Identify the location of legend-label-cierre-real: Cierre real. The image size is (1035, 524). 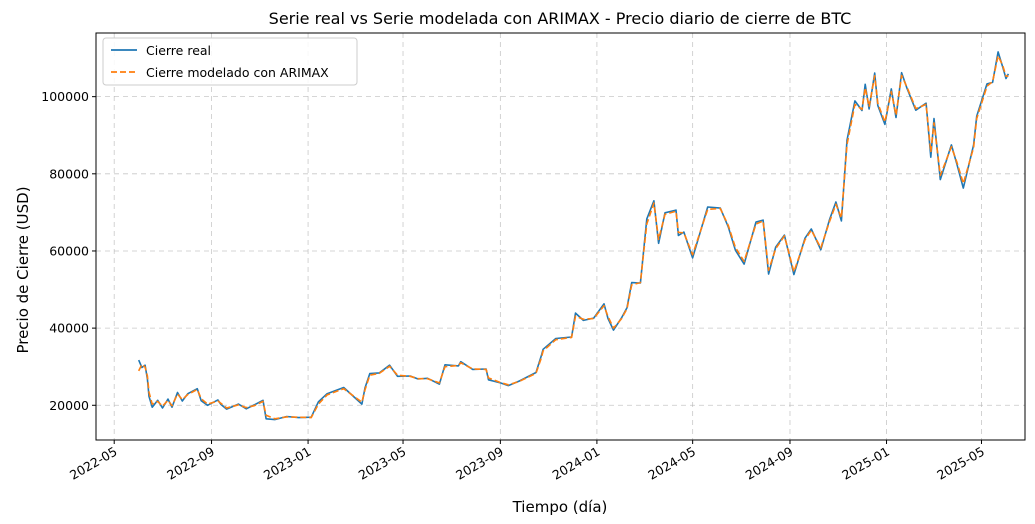
(178, 50).